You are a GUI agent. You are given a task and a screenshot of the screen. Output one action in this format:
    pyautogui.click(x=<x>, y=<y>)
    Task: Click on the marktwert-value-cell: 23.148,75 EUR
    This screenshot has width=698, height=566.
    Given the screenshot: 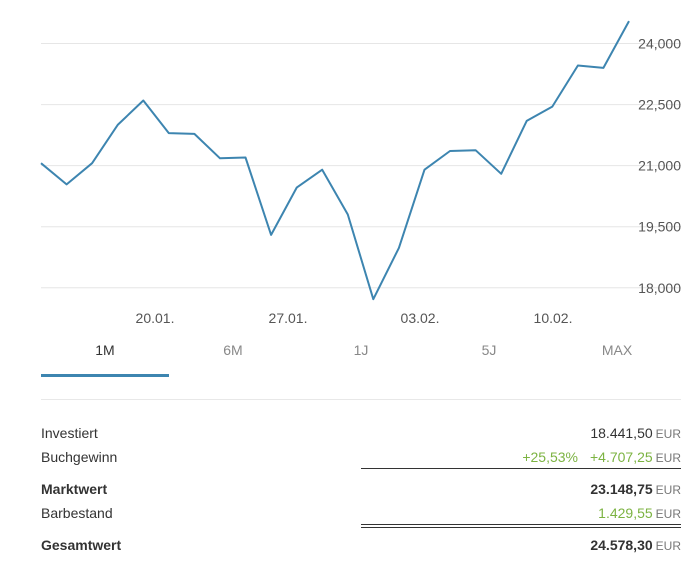 What is the action you would take?
    pyautogui.click(x=635, y=489)
    